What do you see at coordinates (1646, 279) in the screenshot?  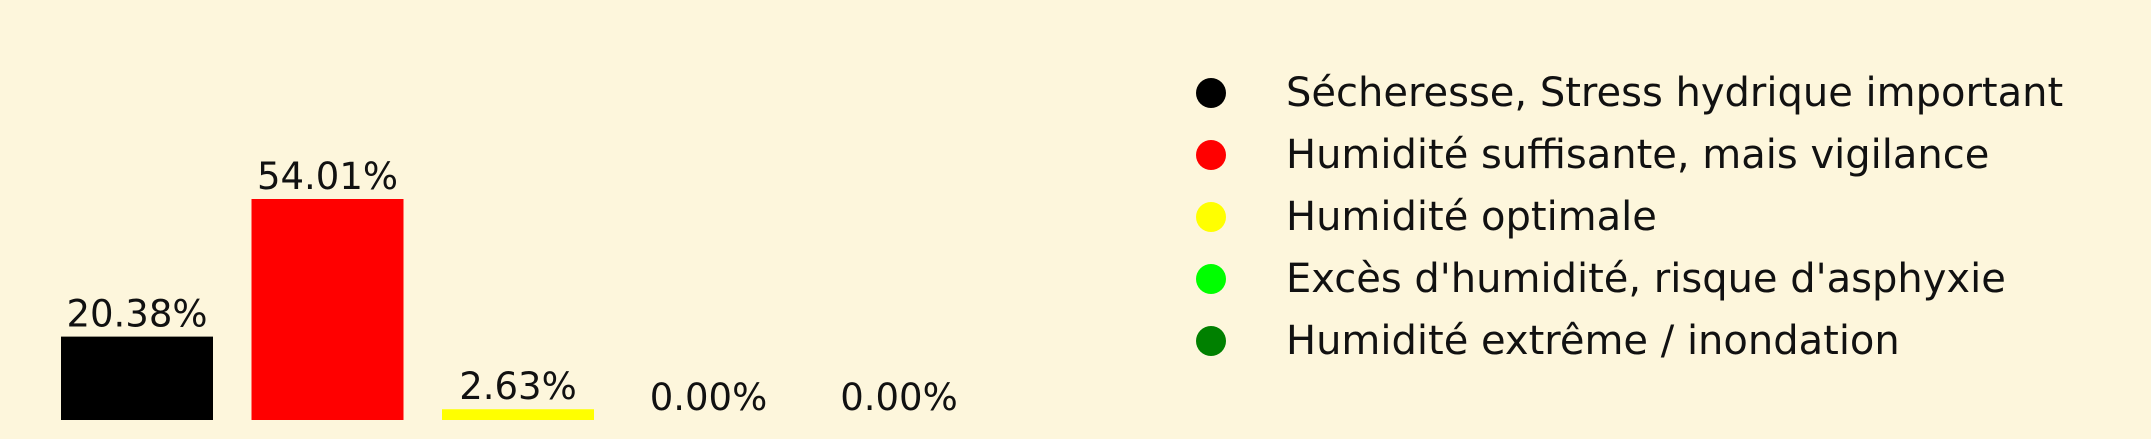 I see `legend-label: Excès d'humidité, risque d'asphyxie` at bounding box center [1646, 279].